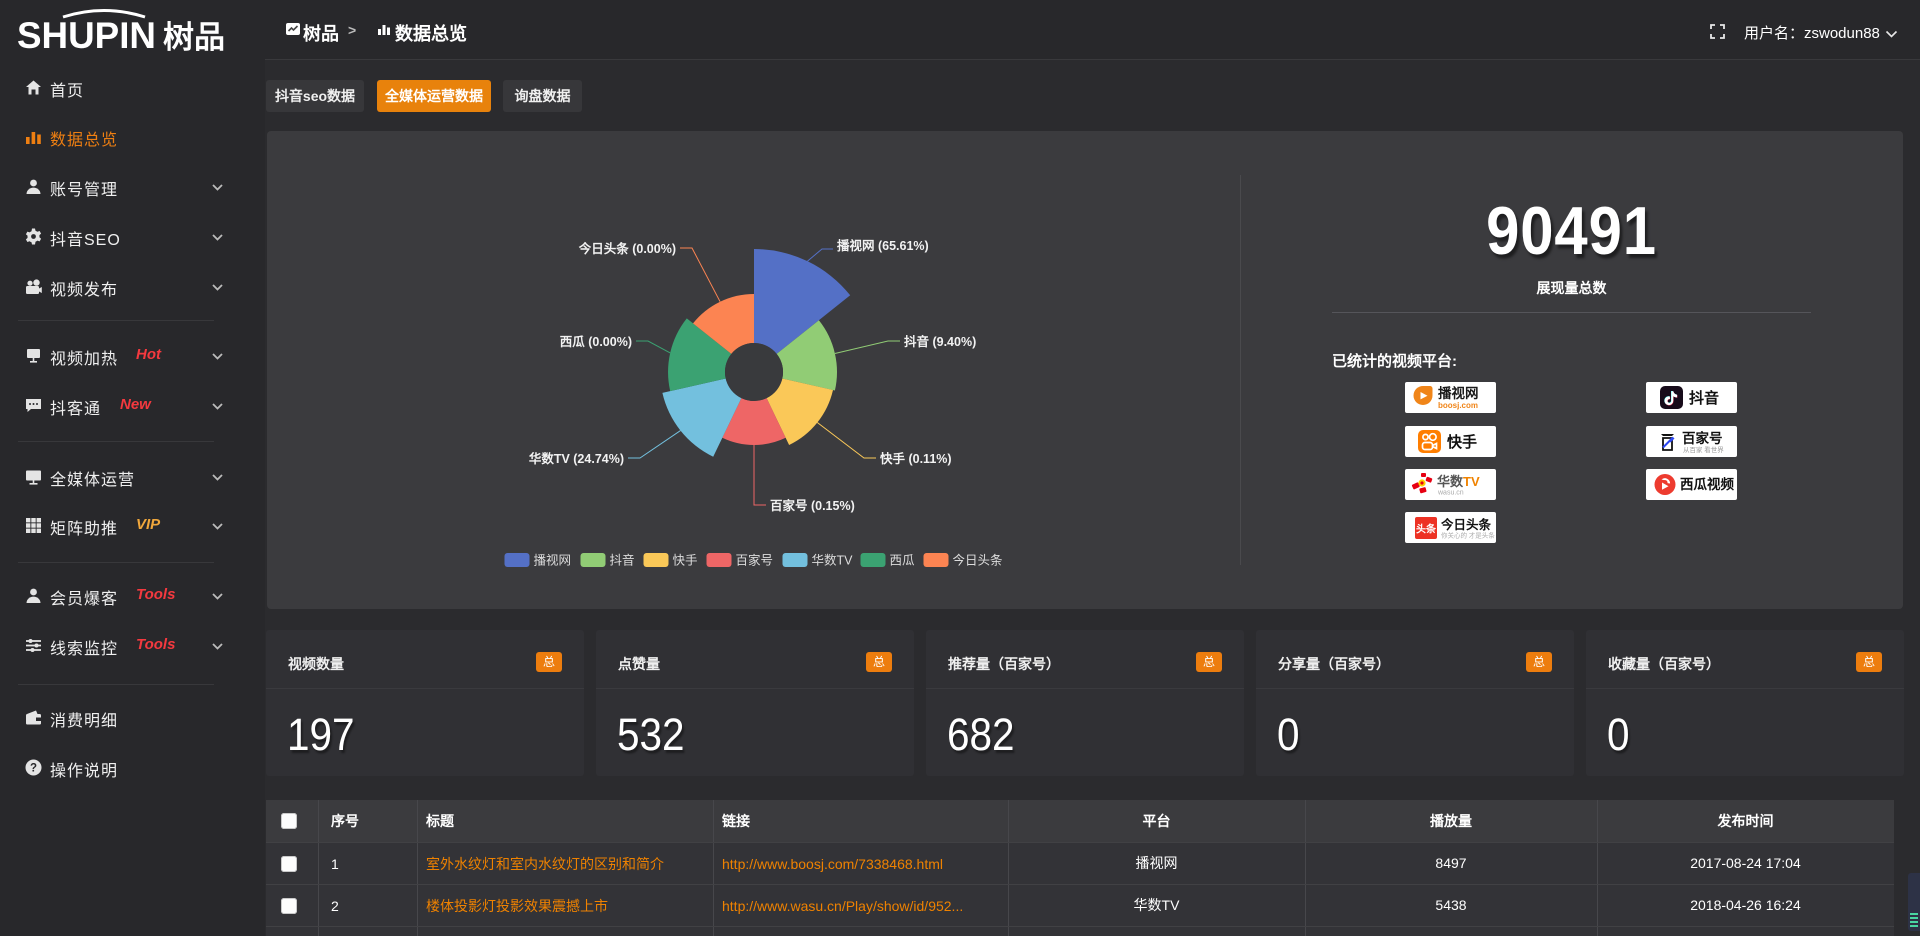 The height and width of the screenshot is (936, 1920). Describe the element at coordinates (1707, 484) in the screenshot. I see `svg-text: 西瓜视频` at that location.